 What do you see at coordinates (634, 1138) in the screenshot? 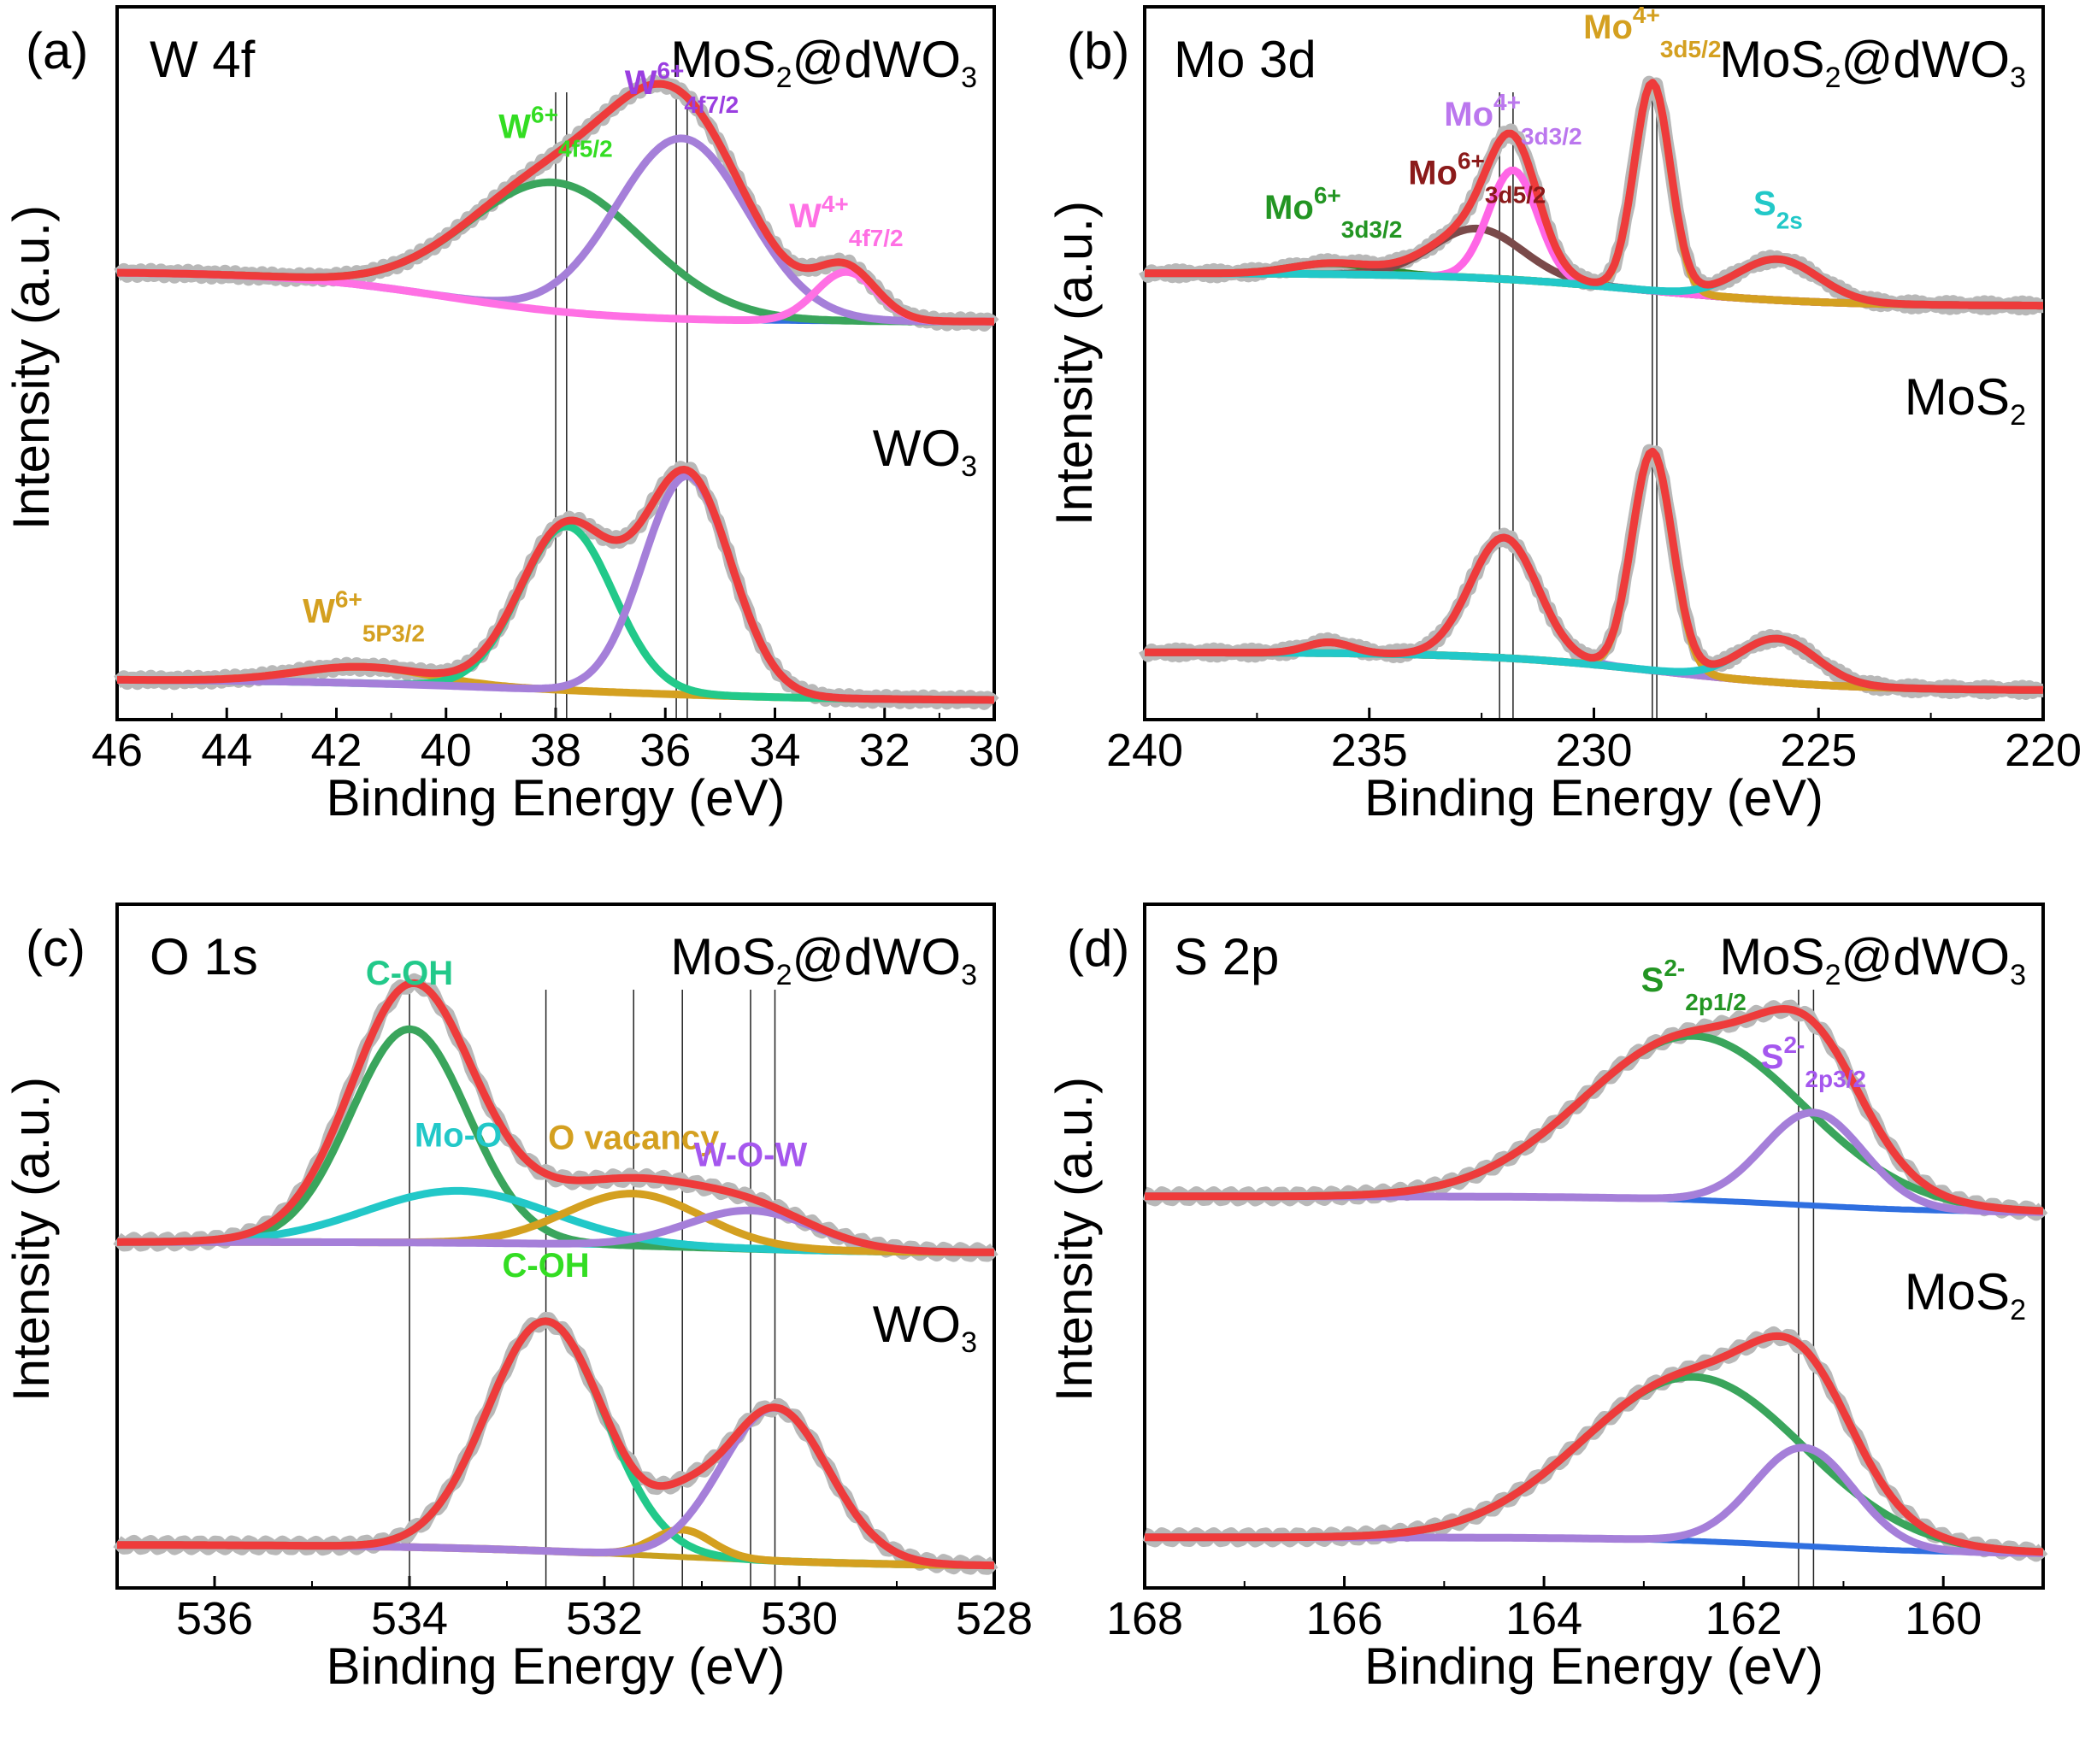
I see `peak-label: O vacancy` at bounding box center [634, 1138].